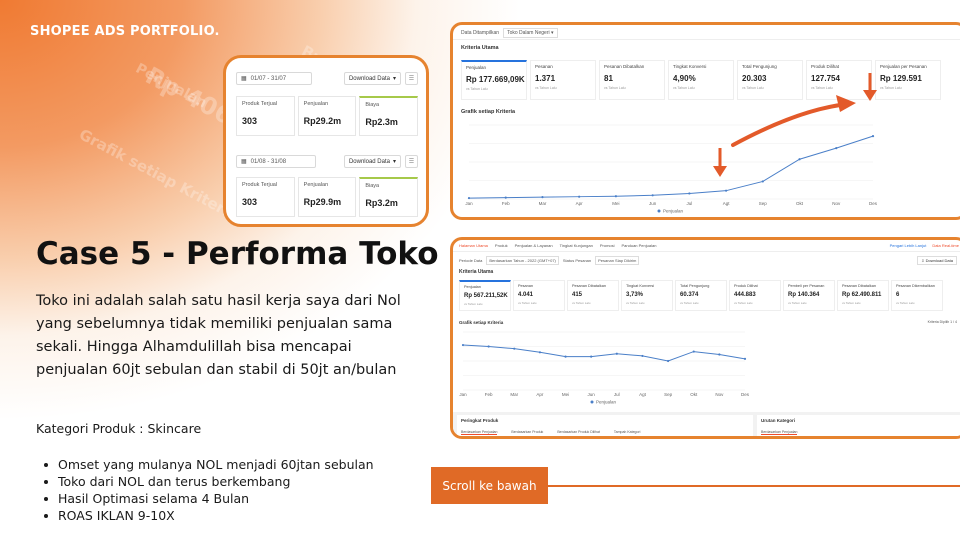 The image size is (960, 539). What do you see at coordinates (701, 295) in the screenshot?
I see `metric-card: Total Pengunjung 60.374 vs Tahun Lalu` at bounding box center [701, 295].